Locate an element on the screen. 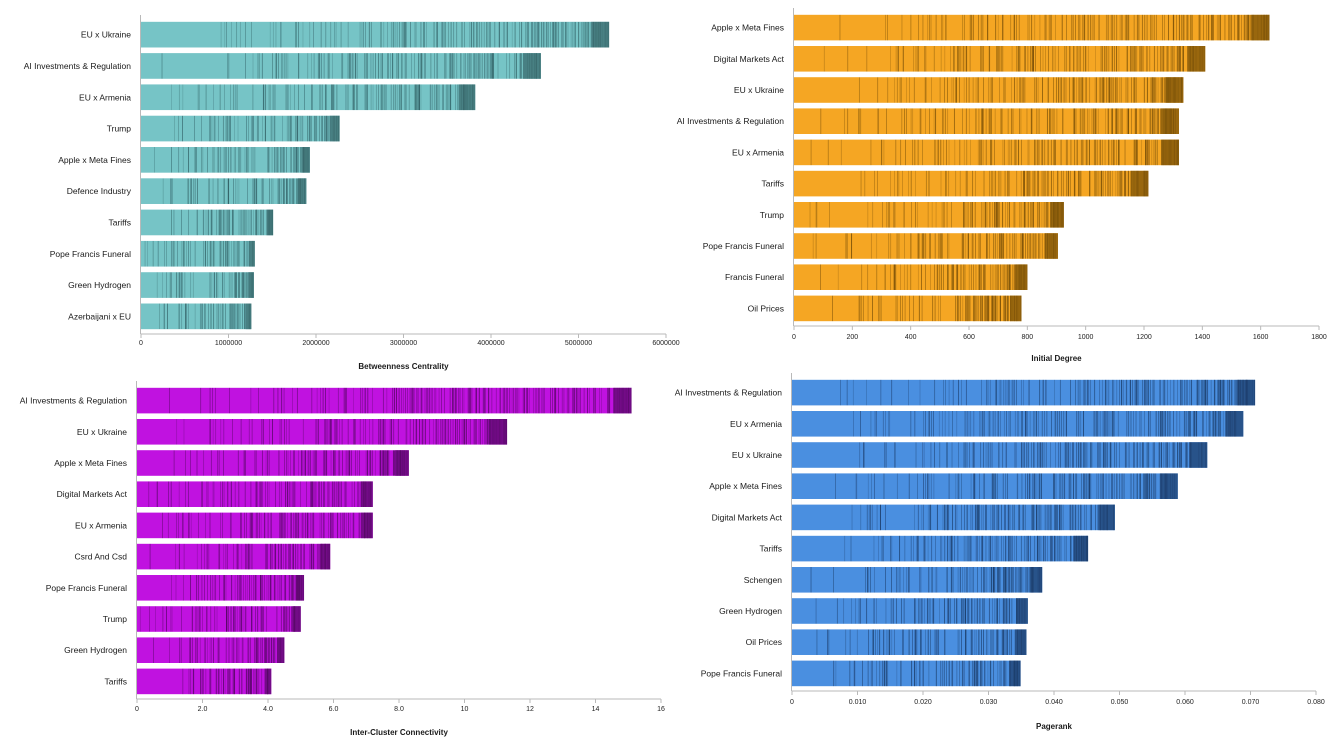  bar-group-trump is located at coordinates (219, 619).